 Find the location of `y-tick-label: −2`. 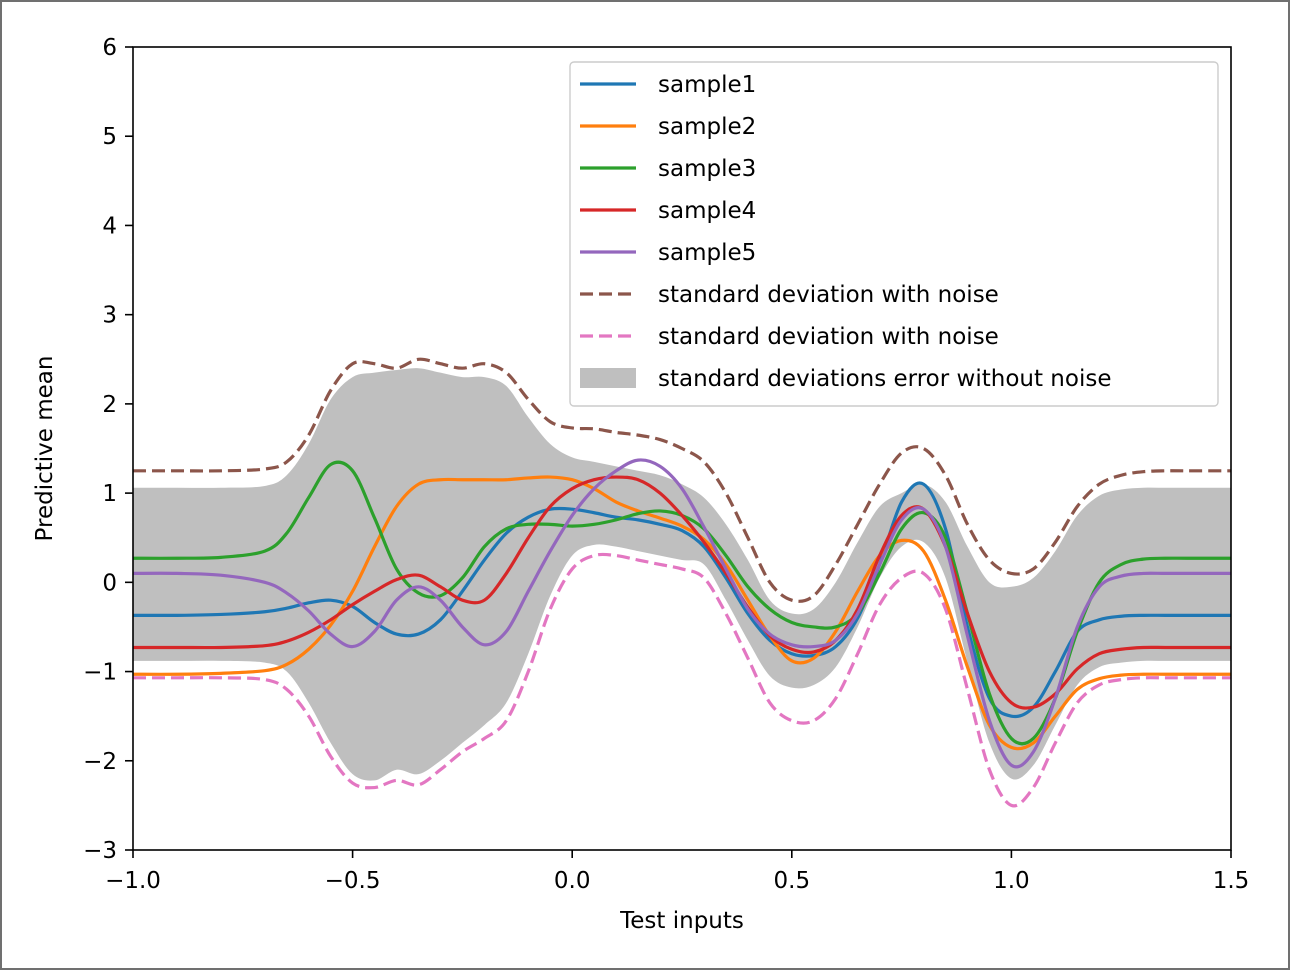

y-tick-label: −2 is located at coordinates (100, 762).